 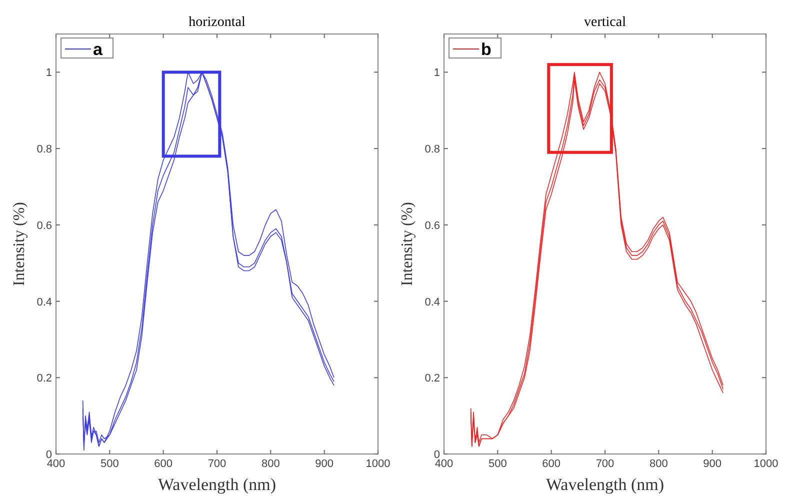 I want to click on legend-label: a, so click(x=98, y=49).